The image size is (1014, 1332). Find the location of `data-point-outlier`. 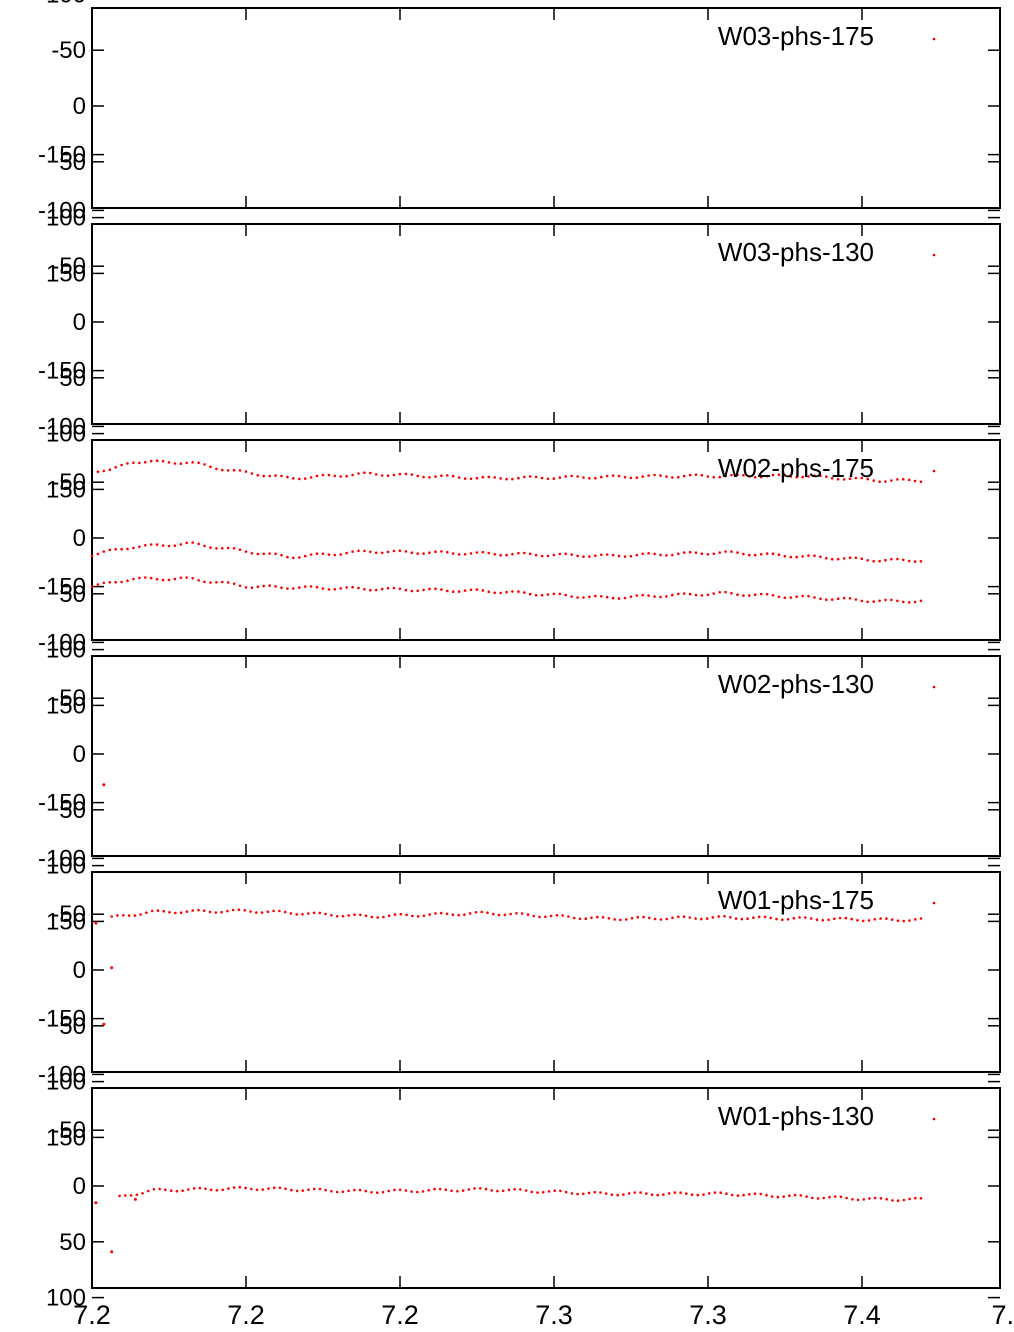

data-point-outlier is located at coordinates (96, 1203).